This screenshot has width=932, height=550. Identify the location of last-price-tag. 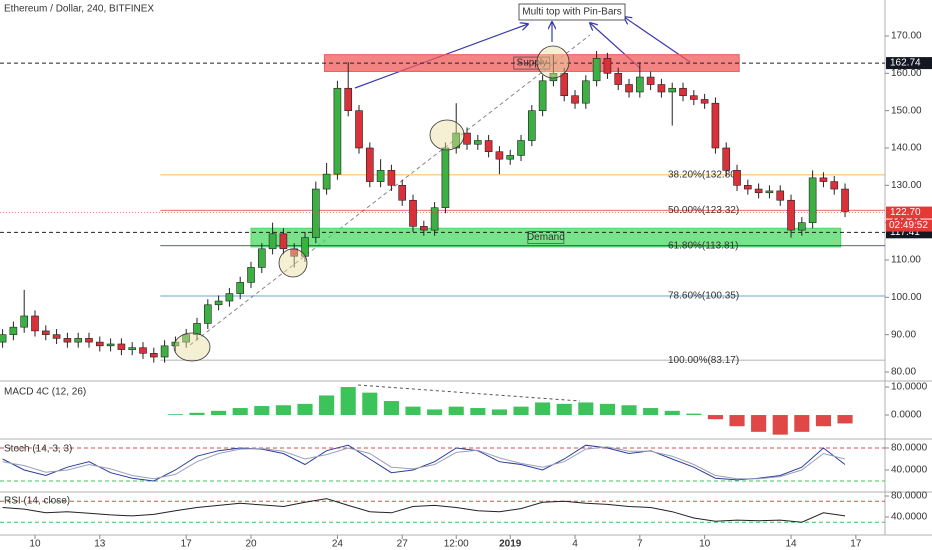
(909, 212).